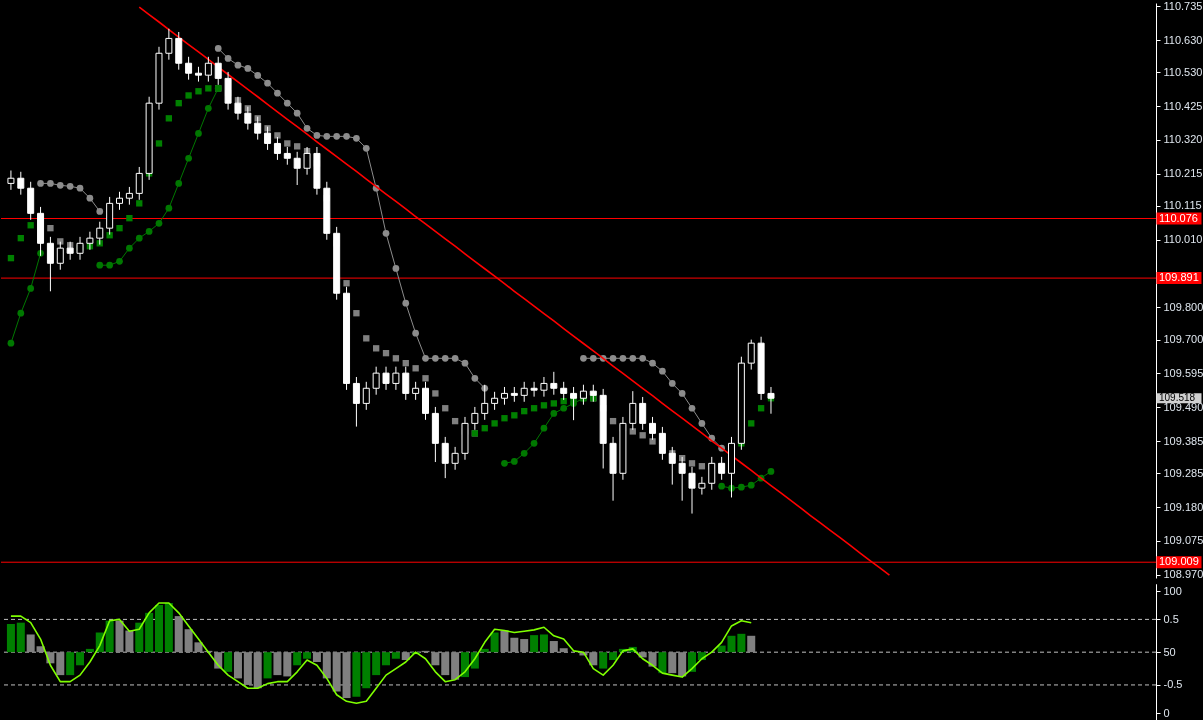 The width and height of the screenshot is (1203, 720). What do you see at coordinates (1183, 6) in the screenshot?
I see `y-tick-label: 110.735` at bounding box center [1183, 6].